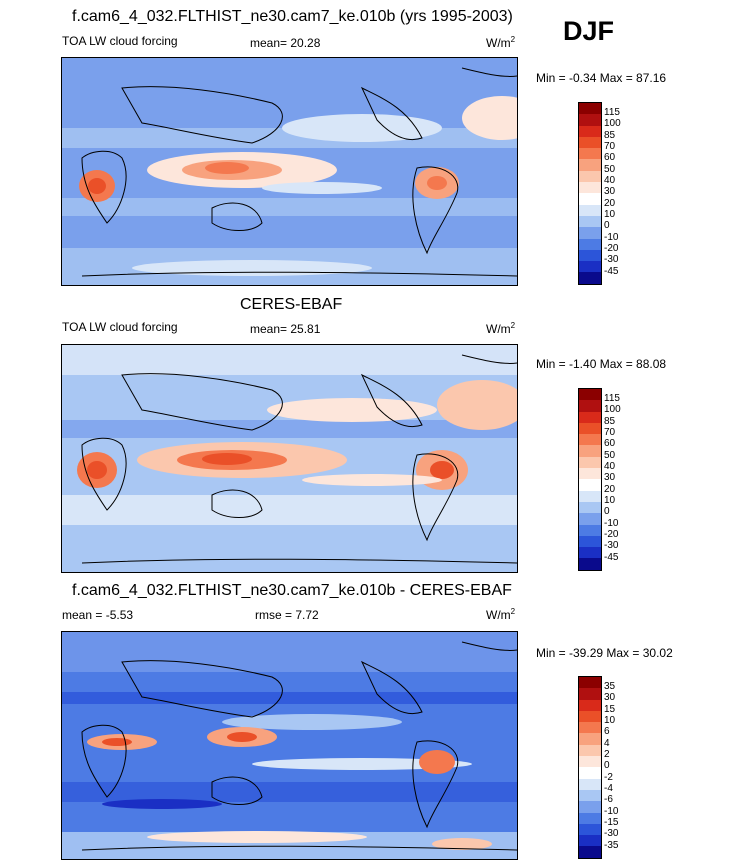  Describe the element at coordinates (611, 534) in the screenshot. I see `panel2-tick-12: -20` at that location.